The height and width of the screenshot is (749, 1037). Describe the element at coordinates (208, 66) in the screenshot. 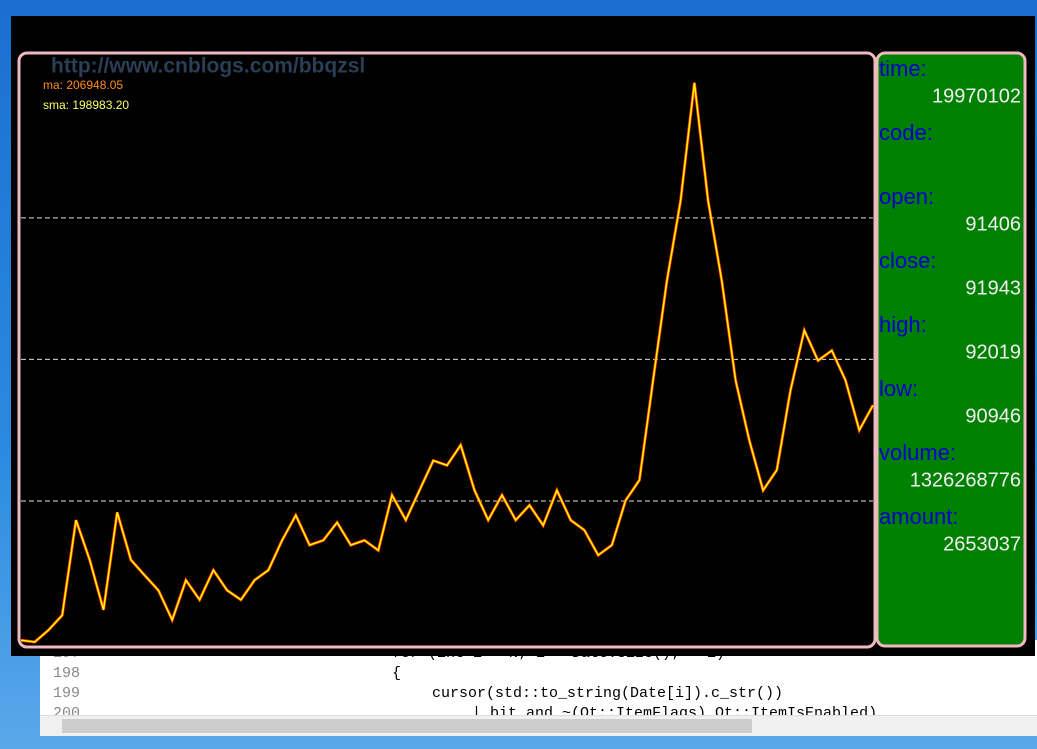

I see `watermark: http://www.cnblogs.com/bbqzsl` at that location.